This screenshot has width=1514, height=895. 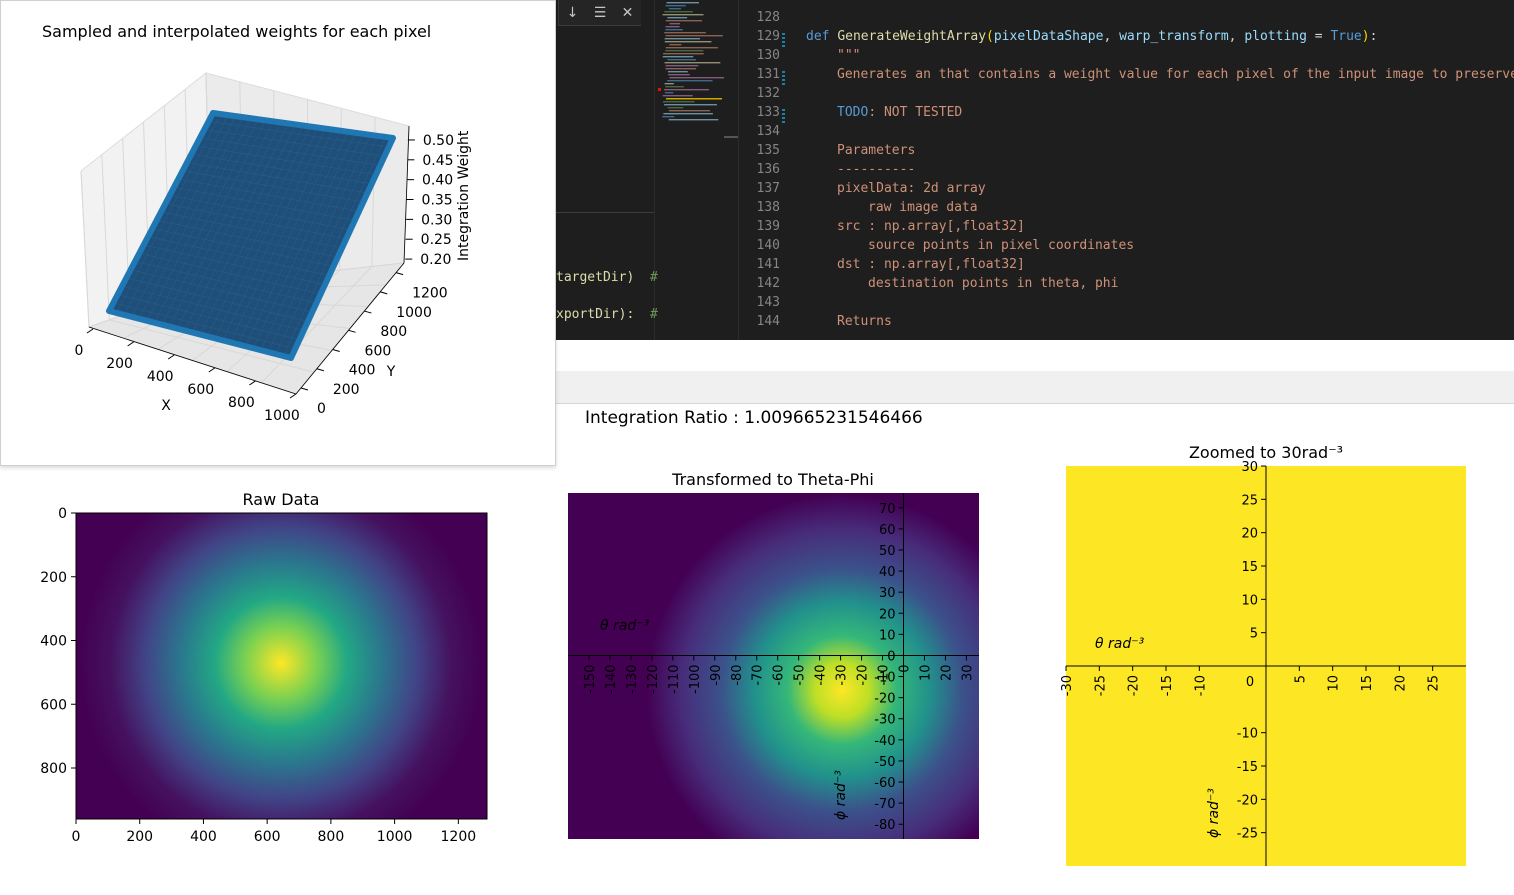 What do you see at coordinates (1120, 644) in the screenshot?
I see `zoomed-theta-label: θ rad⁻³` at bounding box center [1120, 644].